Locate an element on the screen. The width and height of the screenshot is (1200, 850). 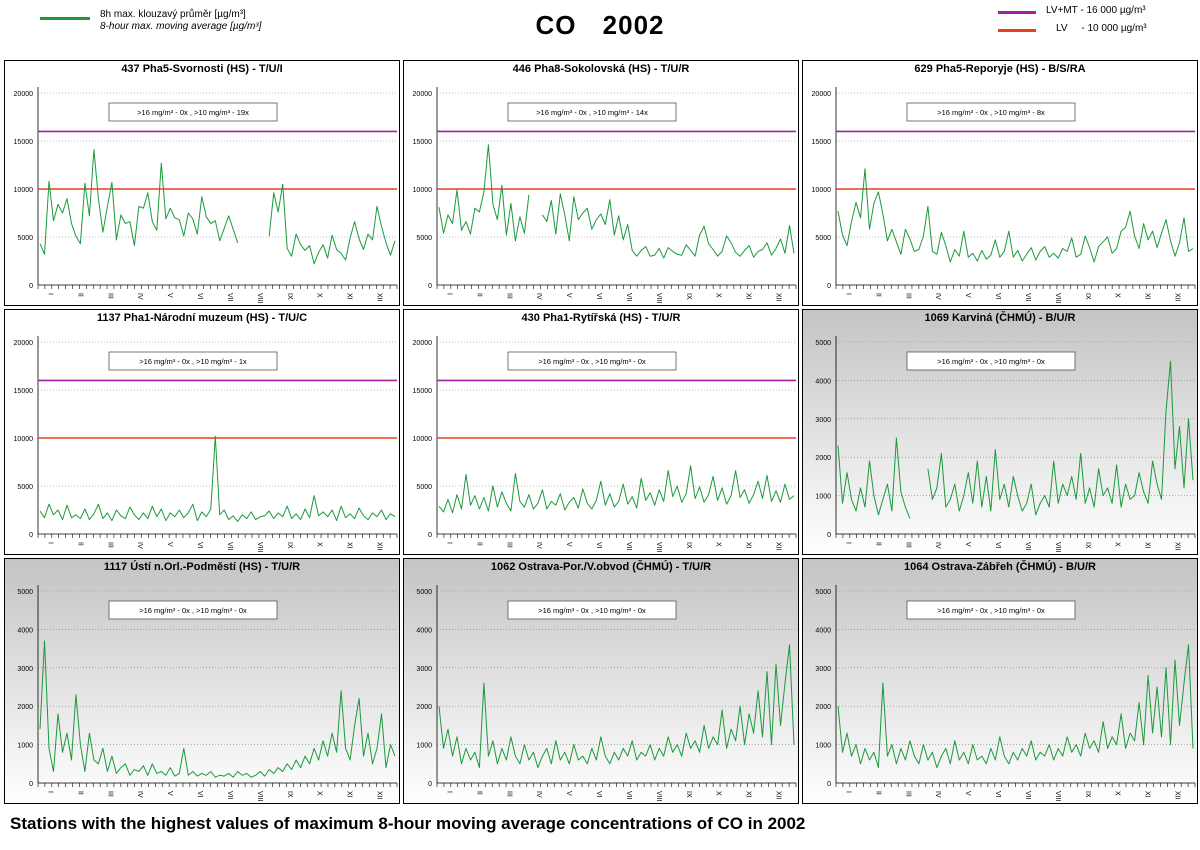
chart-title: 1064 Ostrava-Zábřeh (ČHMÚ) - B/U/R is located at coordinates (1000, 566).